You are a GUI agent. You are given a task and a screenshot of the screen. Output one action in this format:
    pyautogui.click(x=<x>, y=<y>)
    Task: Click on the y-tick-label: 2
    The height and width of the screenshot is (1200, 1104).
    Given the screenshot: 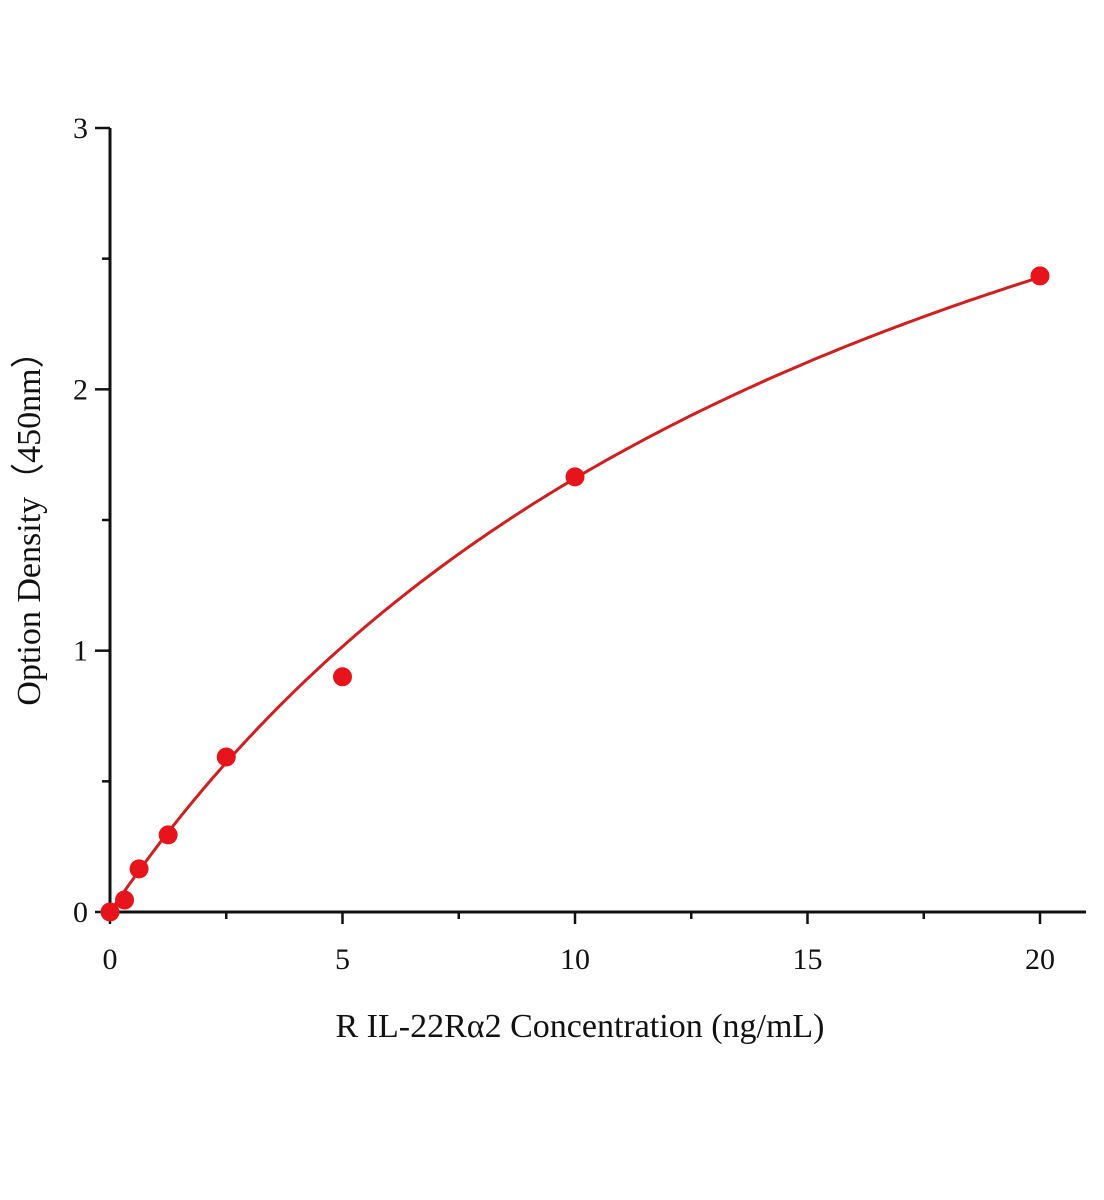 What is the action you would take?
    pyautogui.click(x=80, y=389)
    